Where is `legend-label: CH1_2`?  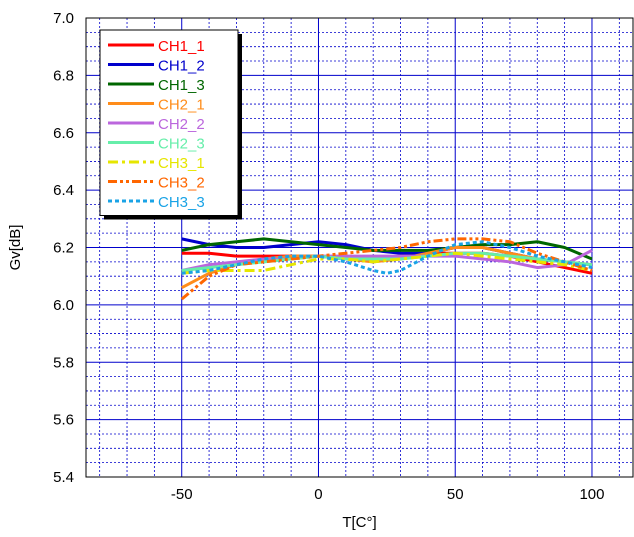 legend-label: CH1_2 is located at coordinates (181, 66).